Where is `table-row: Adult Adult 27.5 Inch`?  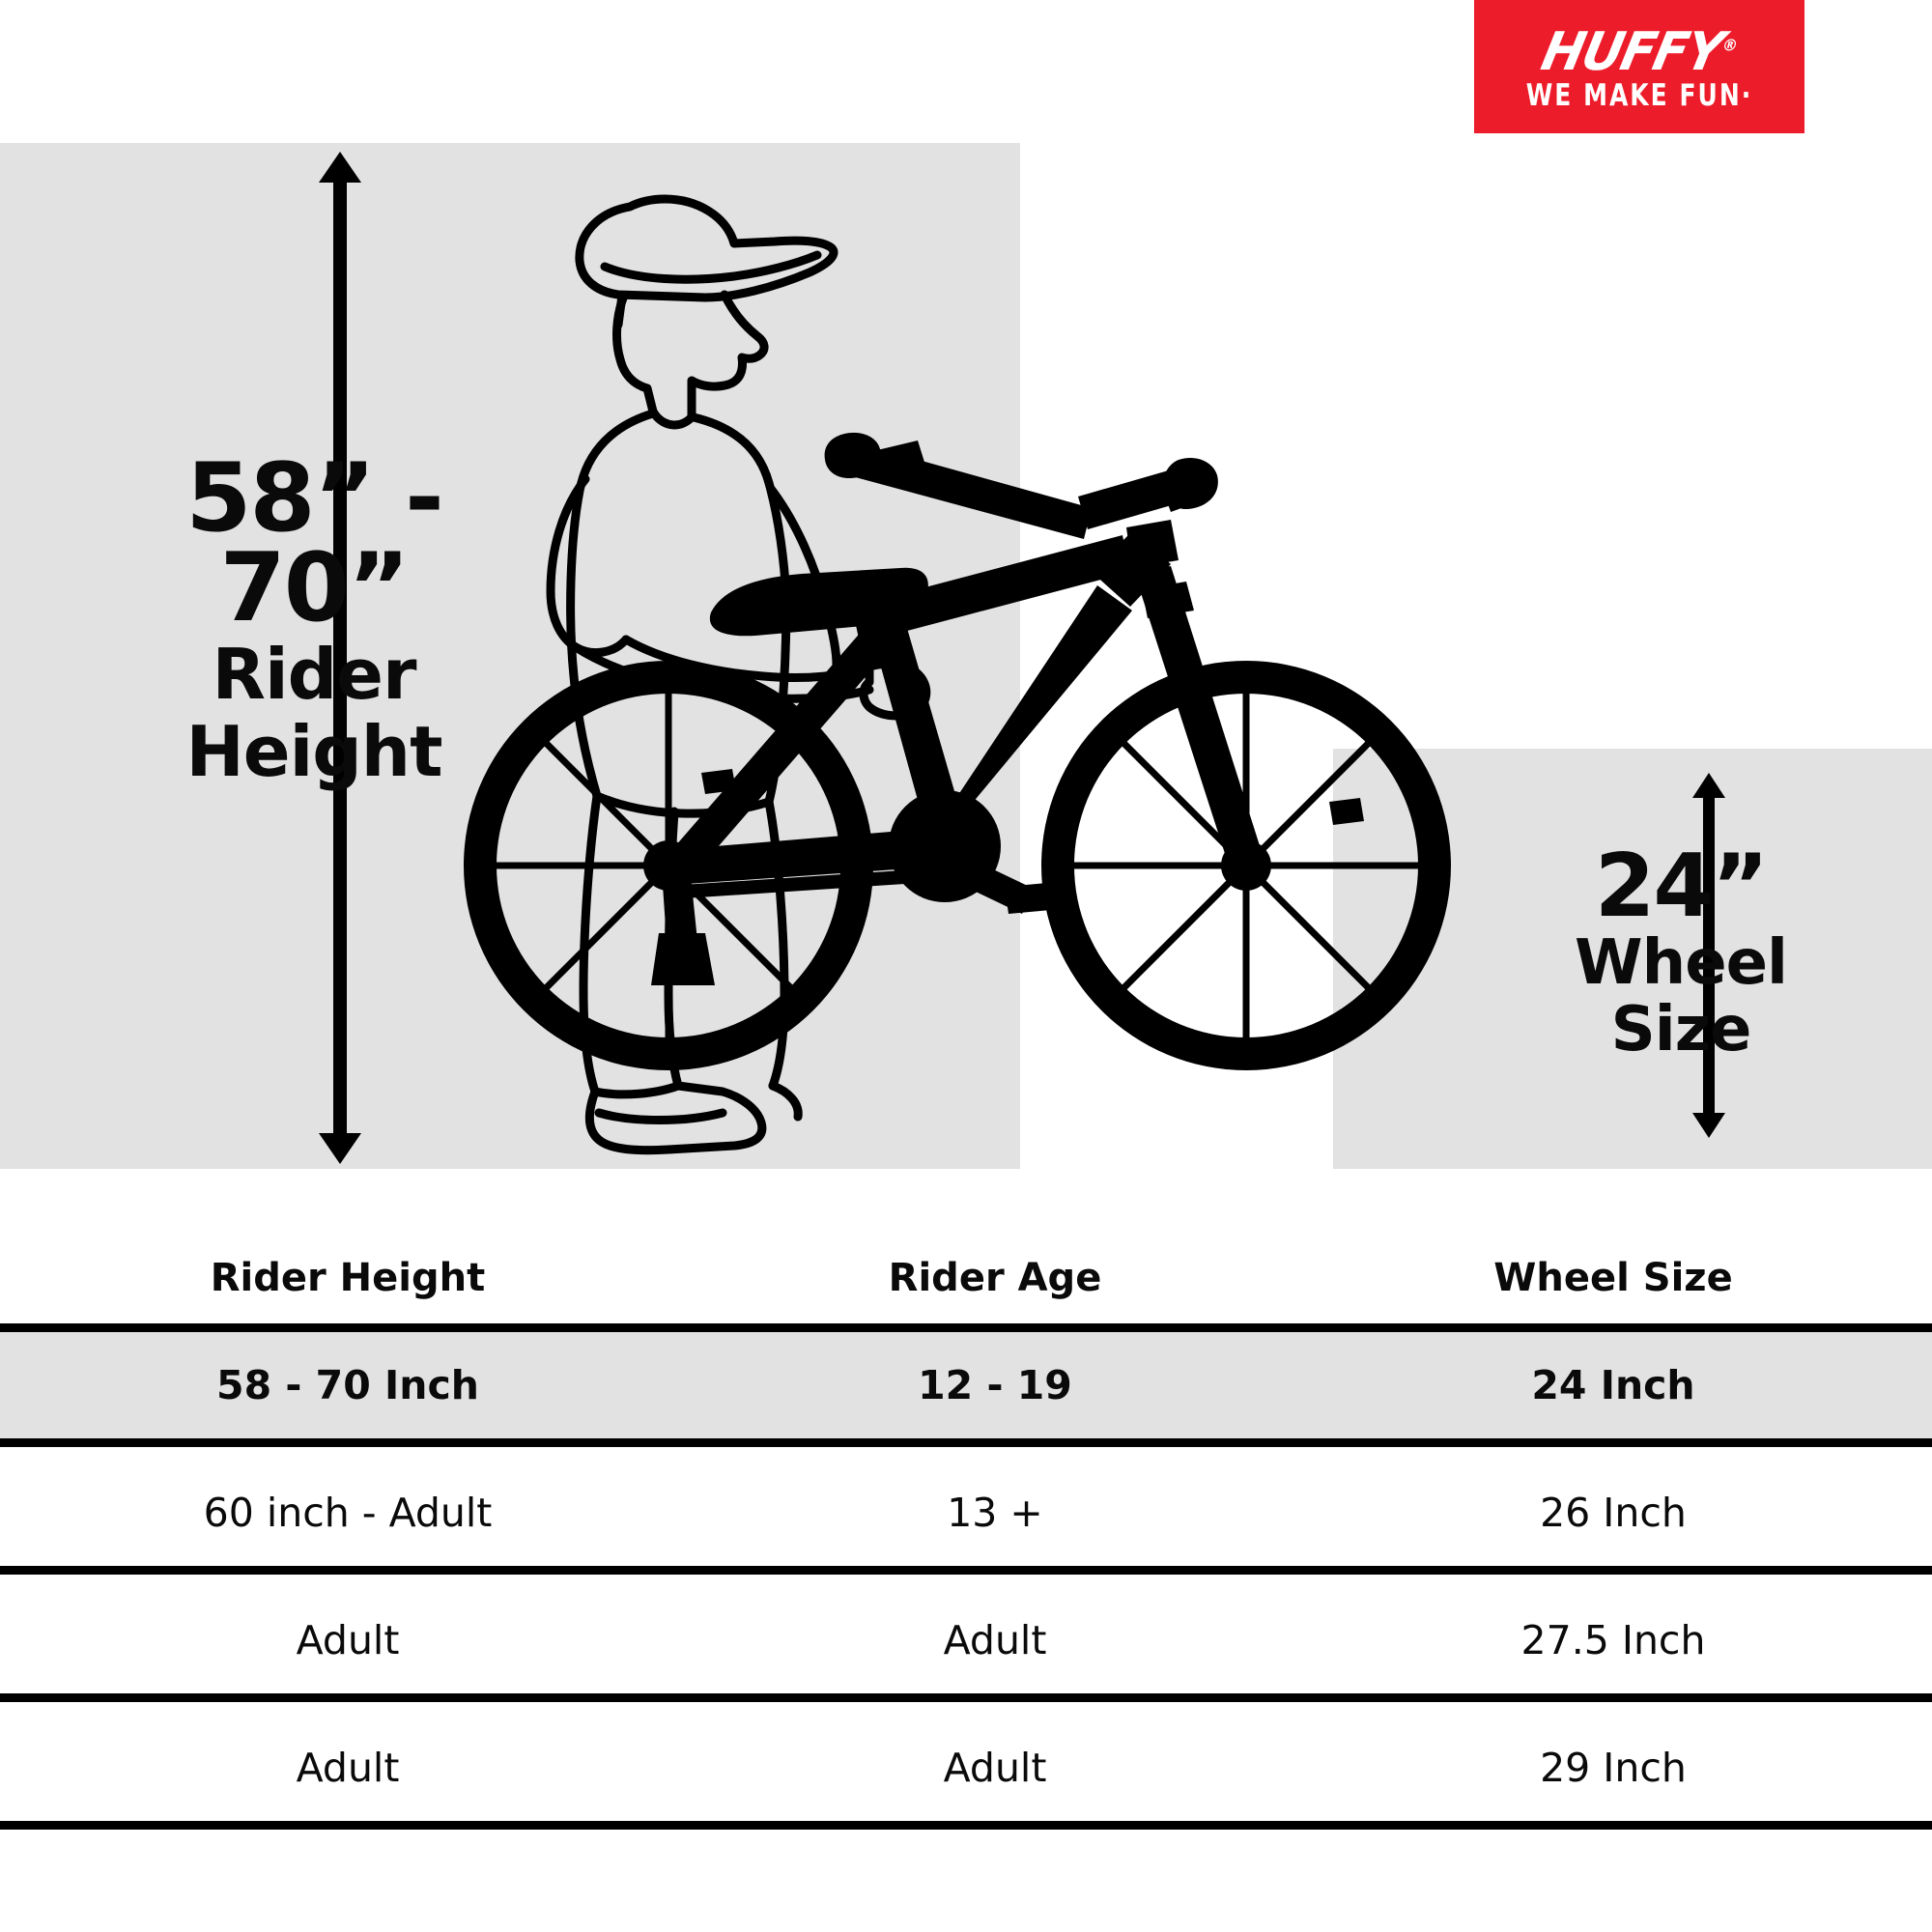 table-row: Adult Adult 27.5 Inch is located at coordinates (966, 1640).